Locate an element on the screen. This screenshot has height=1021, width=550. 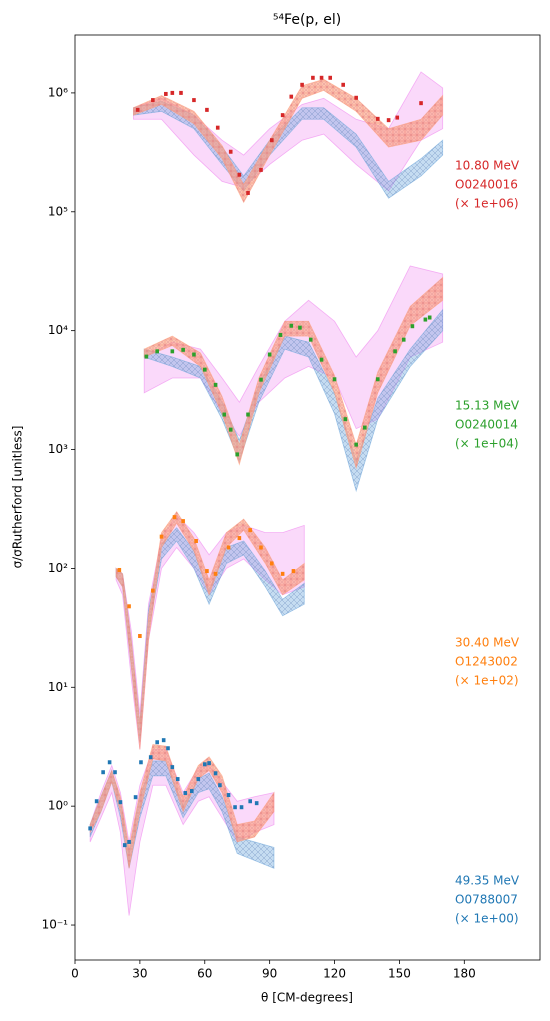
y-tick-label: 10¹ is located at coordinates (58, 687).